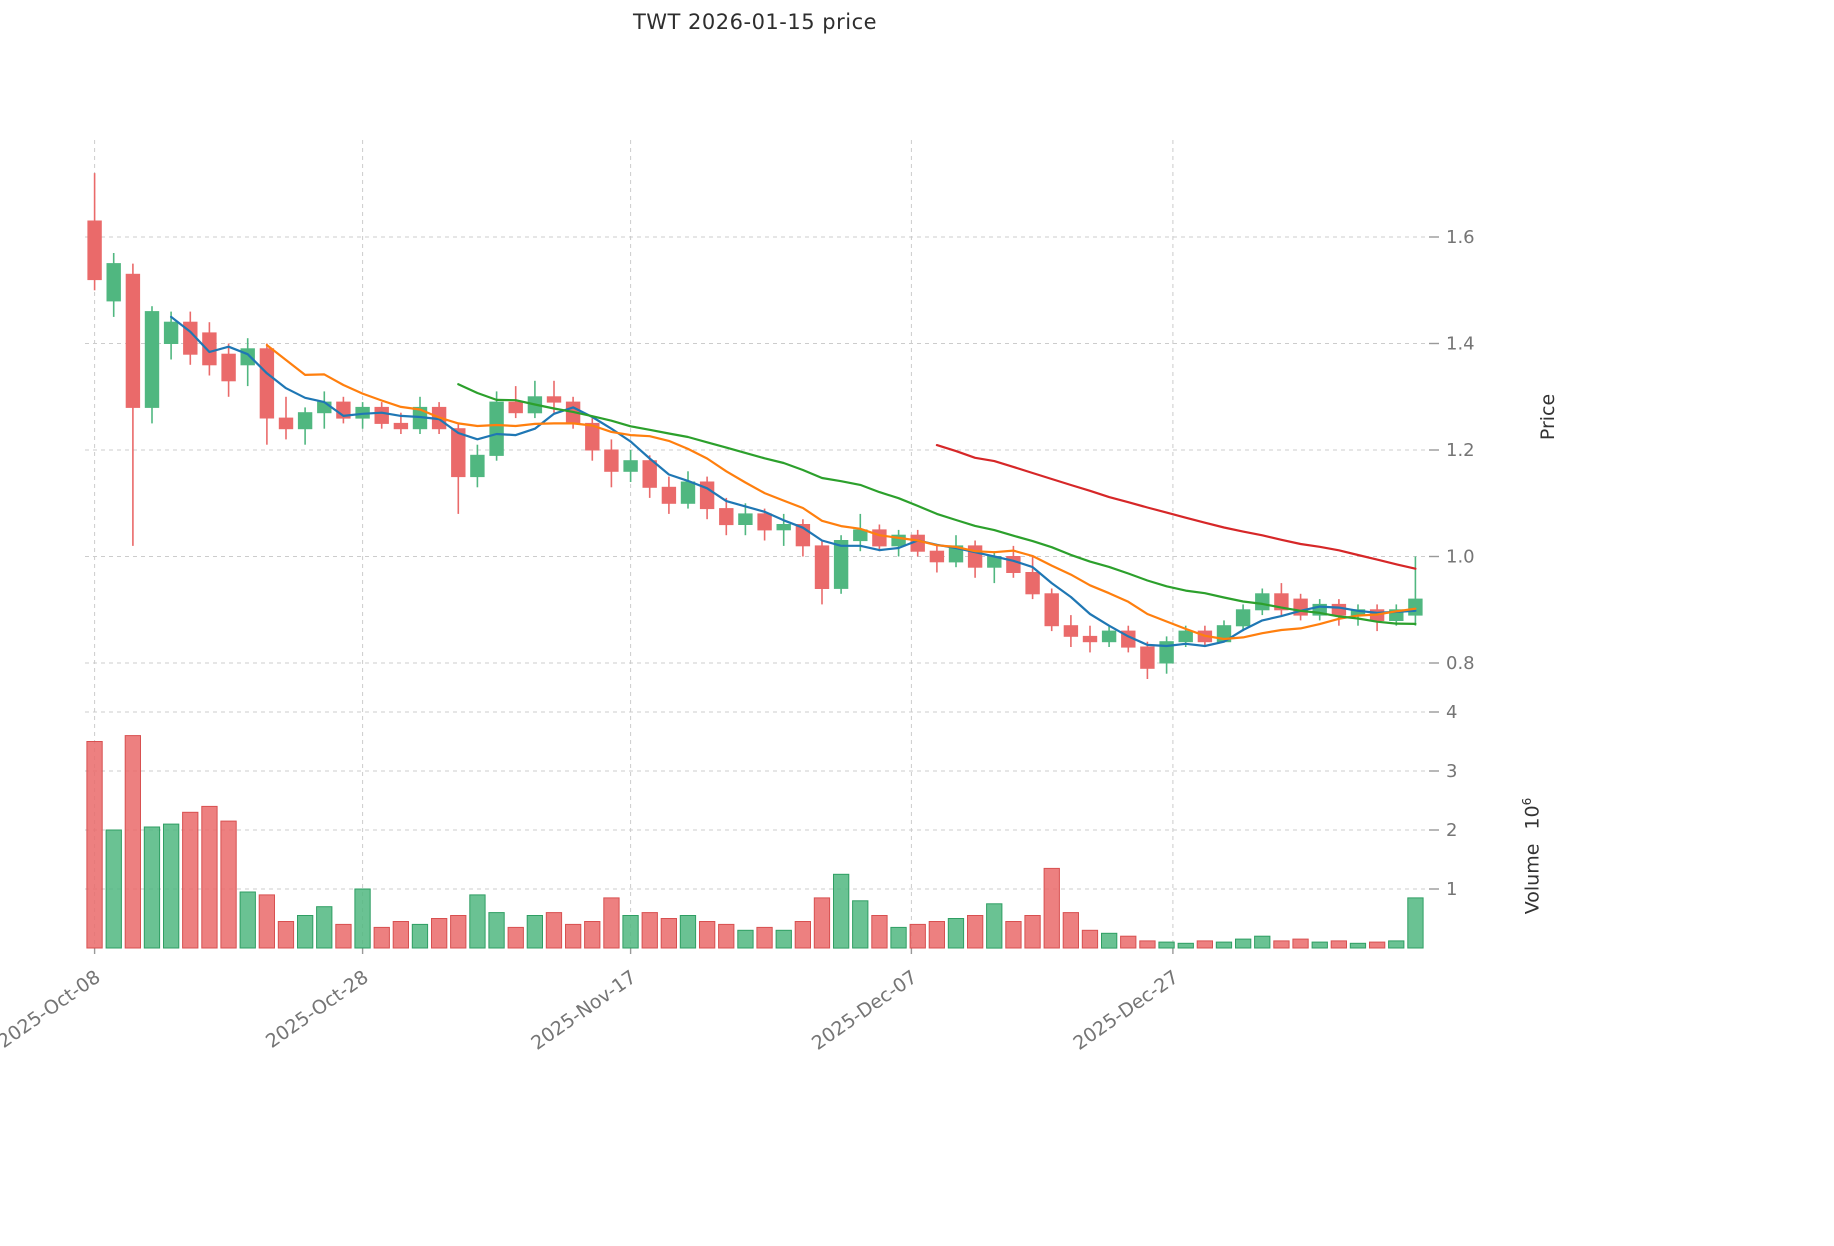 Image resolution: width=1834 pixels, height=1246 pixels. I want to click on x-tick-label: 2025-Dec-07, so click(864, 1010).